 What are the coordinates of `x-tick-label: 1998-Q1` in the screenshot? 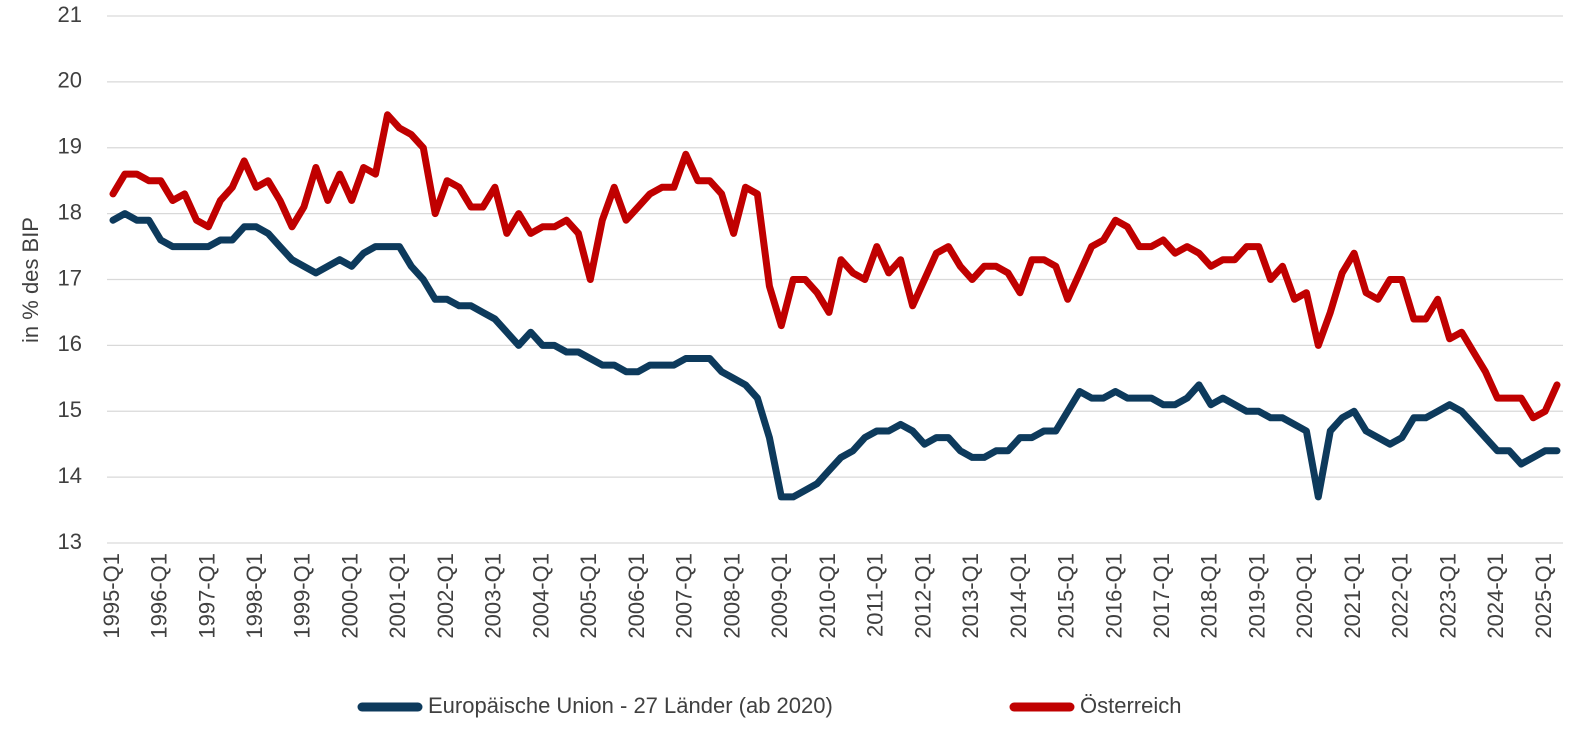 It's located at (254, 596).